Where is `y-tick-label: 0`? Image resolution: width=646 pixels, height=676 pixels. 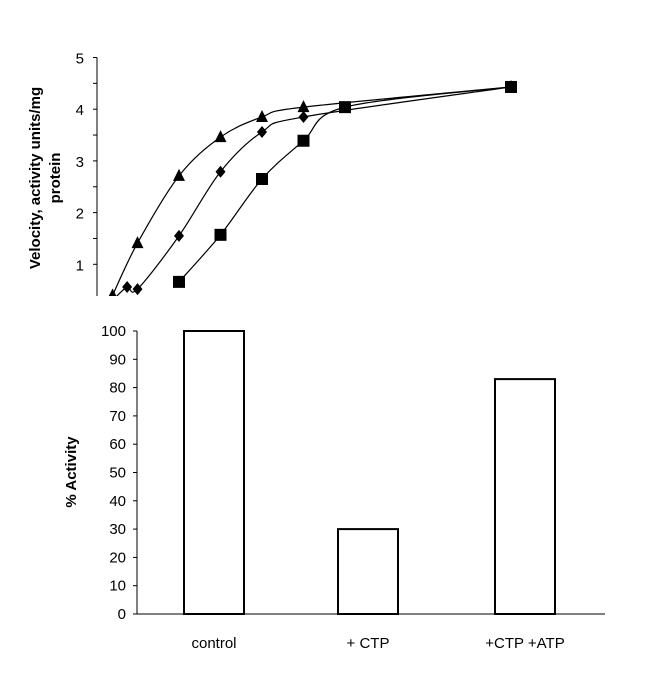 y-tick-label: 0 is located at coordinates (122, 614).